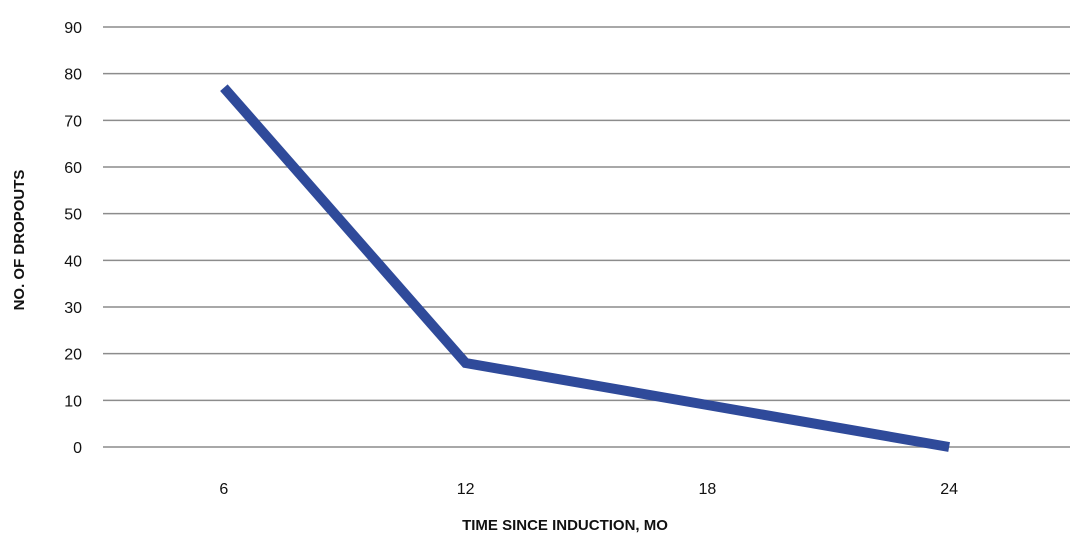 Image resolution: width=1076 pixels, height=538 pixels. I want to click on y-tick-label: 0, so click(77, 448).